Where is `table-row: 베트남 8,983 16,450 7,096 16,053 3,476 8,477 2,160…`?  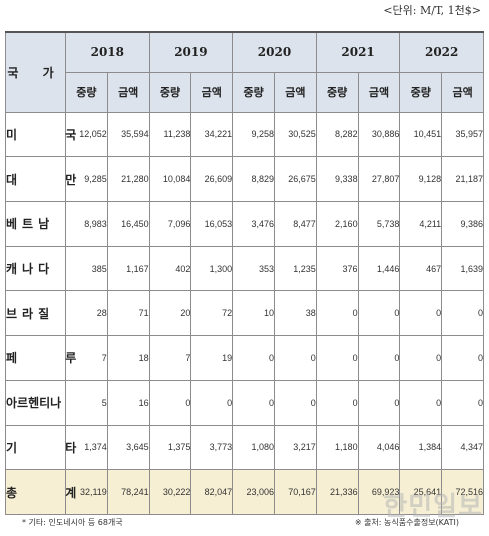
table-row: 베트남 8,983 16,450 7,096 16,053 3,476 8,477 2,160… is located at coordinates (244, 223).